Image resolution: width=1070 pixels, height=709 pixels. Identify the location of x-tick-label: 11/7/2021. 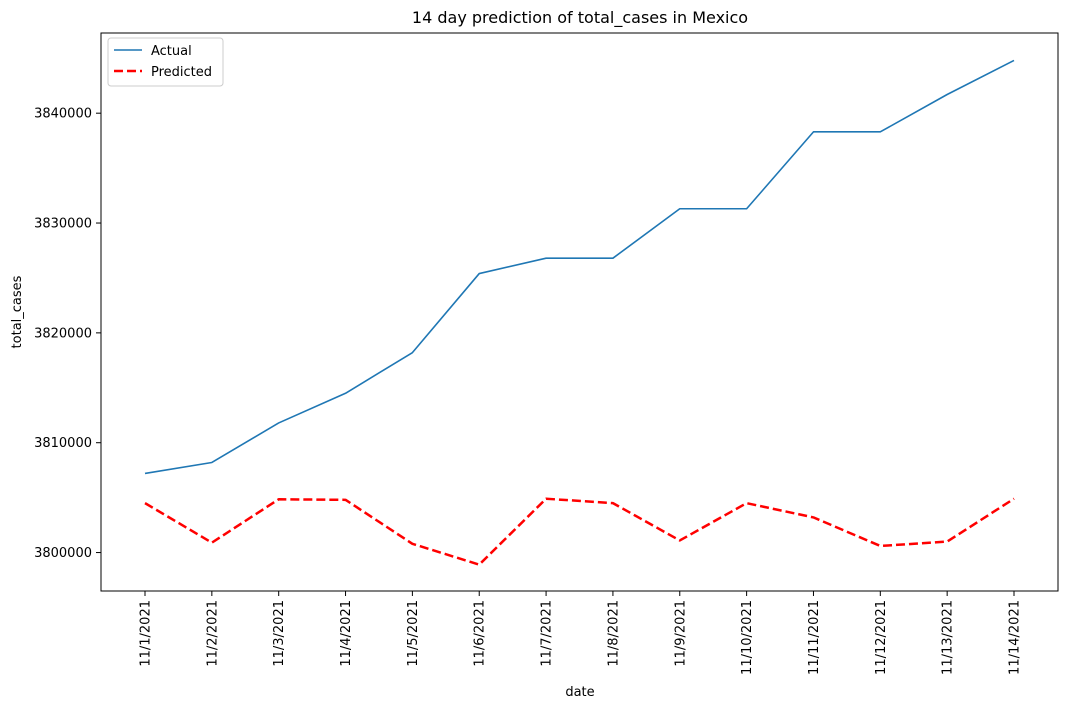
(547, 633).